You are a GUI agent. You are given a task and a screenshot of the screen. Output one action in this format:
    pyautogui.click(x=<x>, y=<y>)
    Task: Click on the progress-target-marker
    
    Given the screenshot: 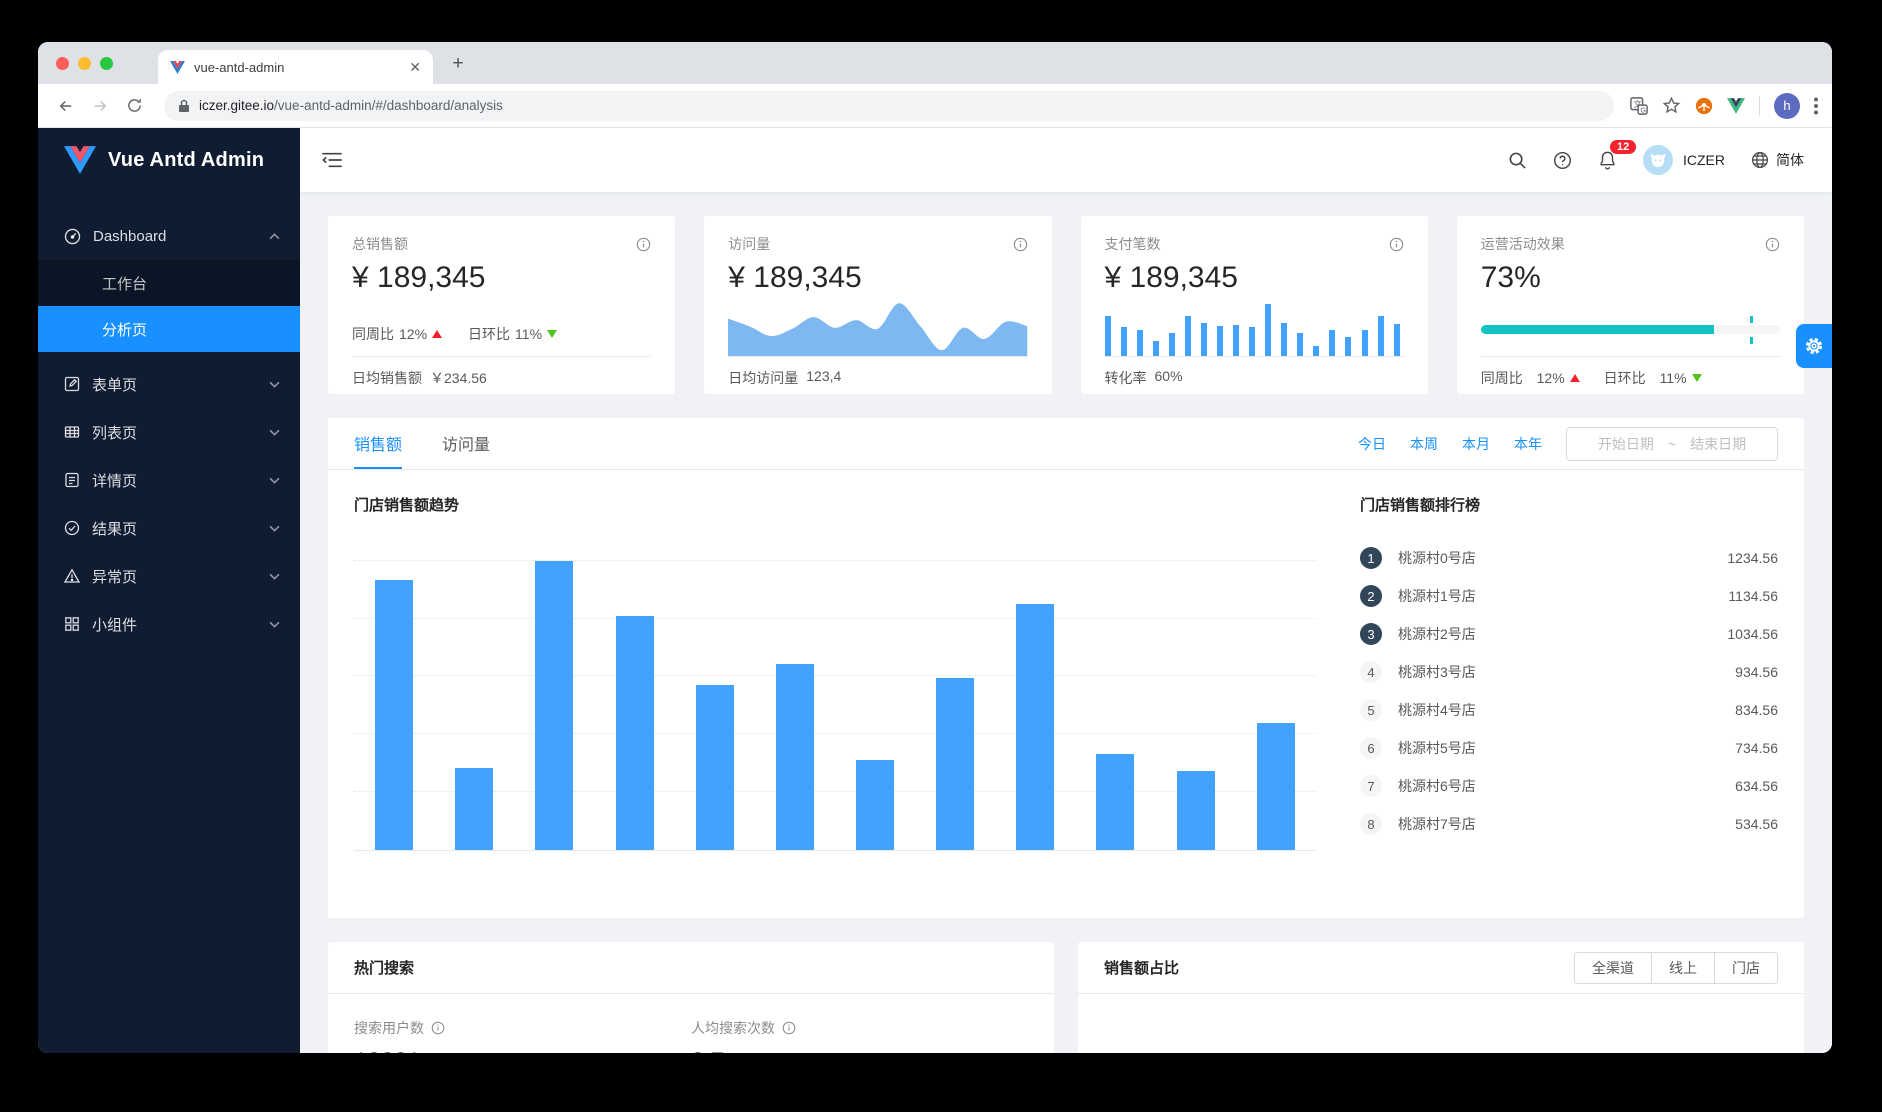 What is the action you would take?
    pyautogui.click(x=1752, y=319)
    